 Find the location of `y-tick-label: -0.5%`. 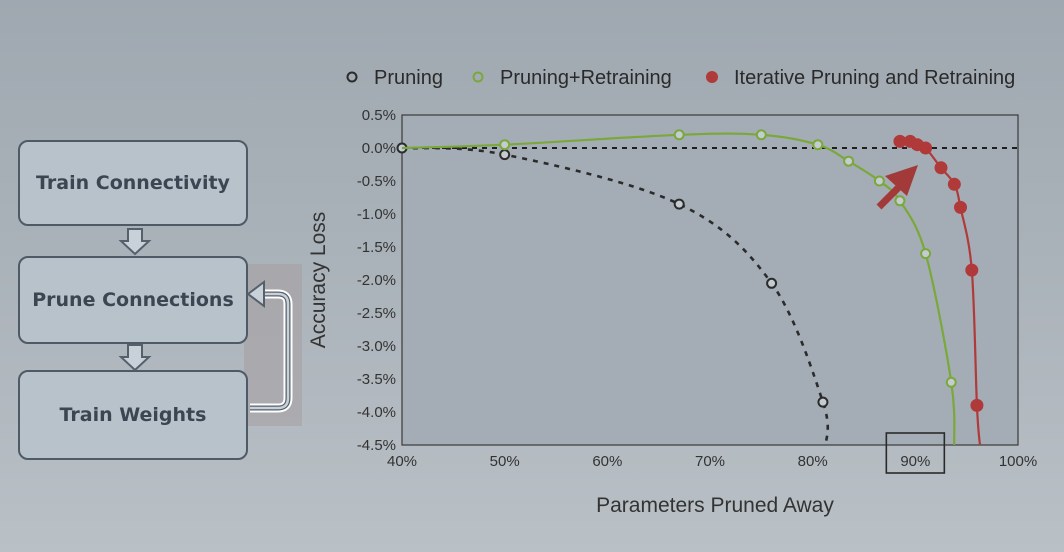

y-tick-label: -0.5% is located at coordinates (376, 181).